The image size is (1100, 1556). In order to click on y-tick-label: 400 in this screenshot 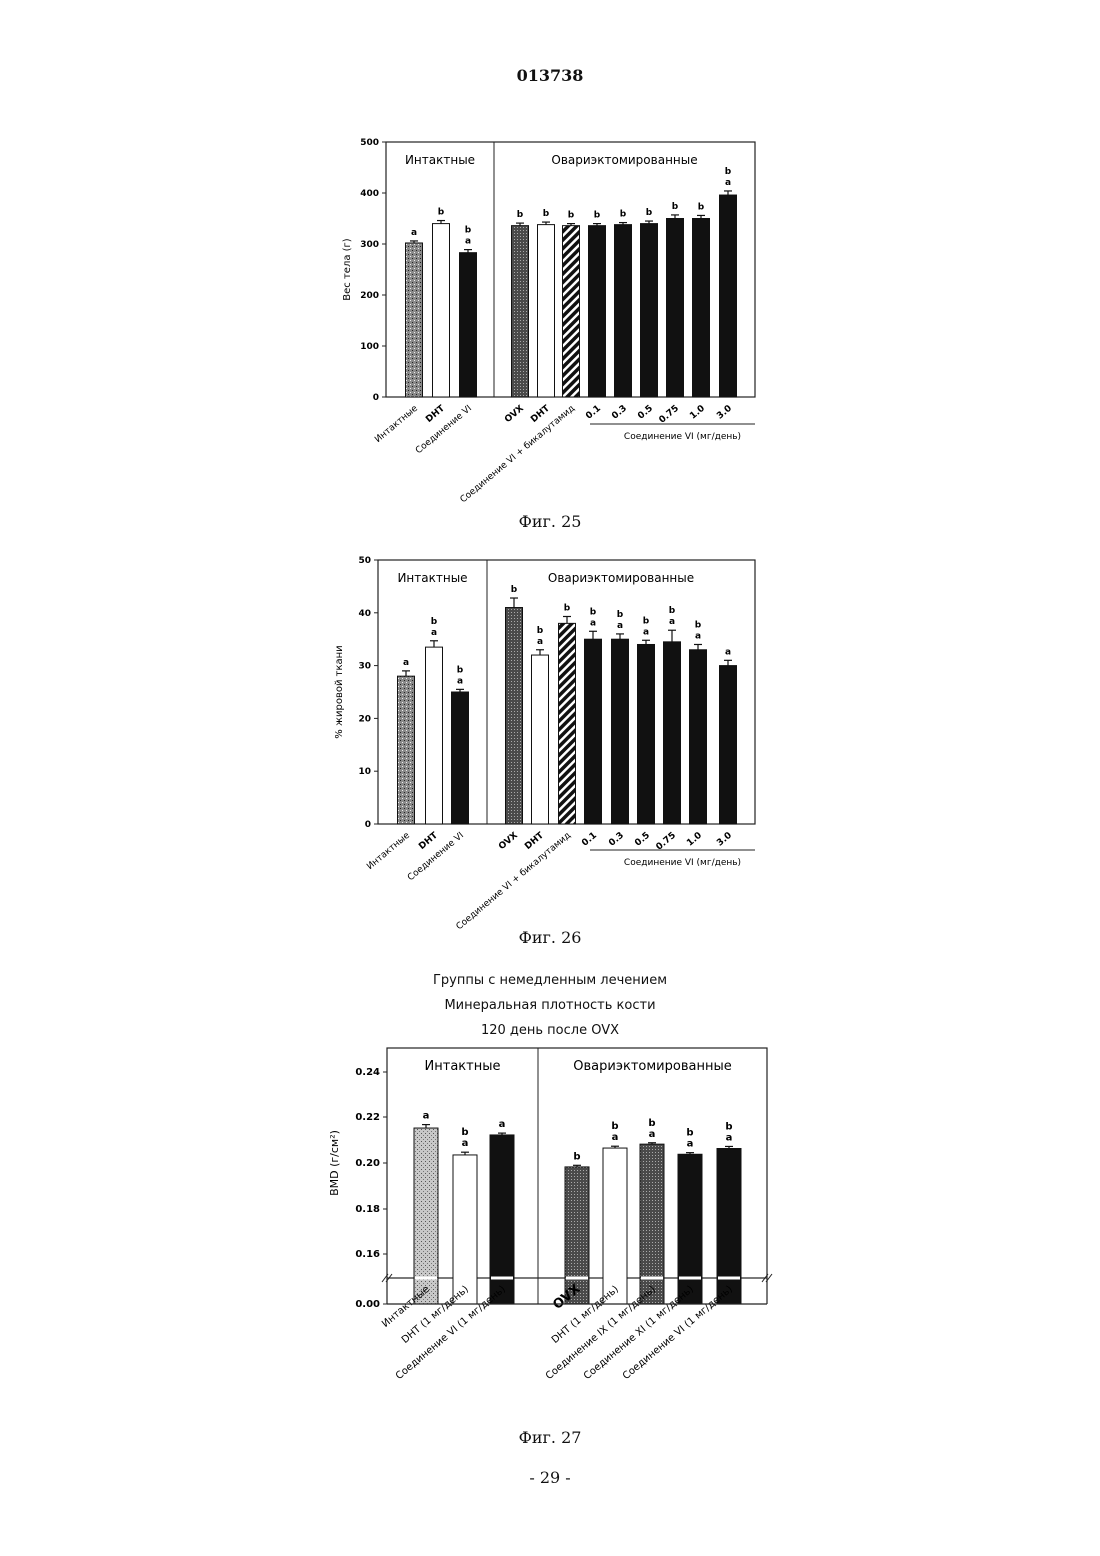, I will do `click(369, 194)`.